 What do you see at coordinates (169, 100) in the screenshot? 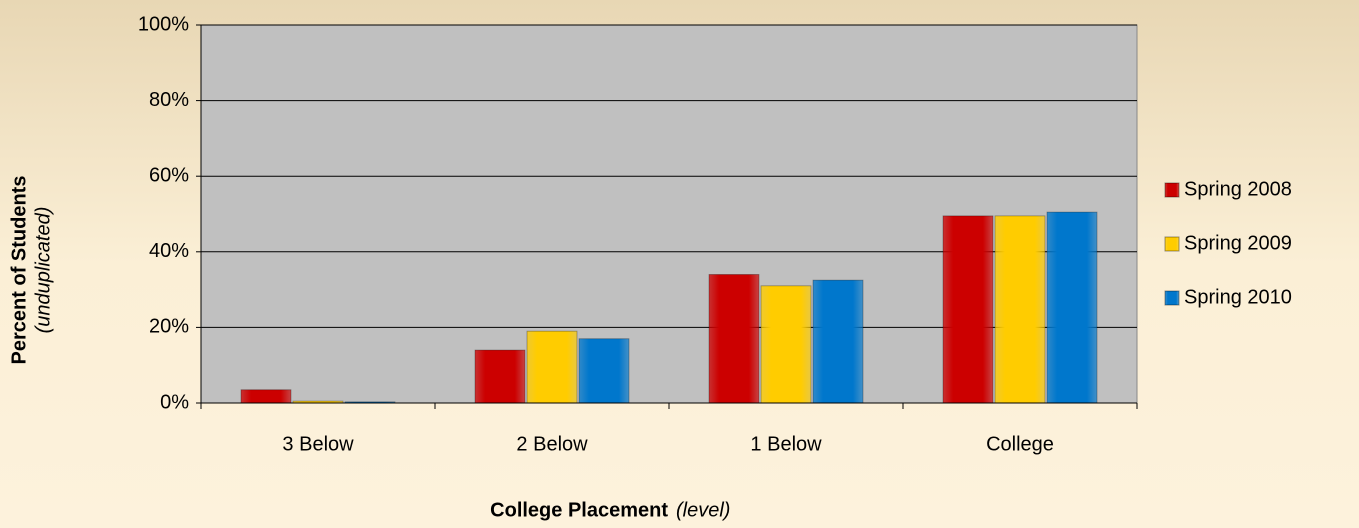
I see `y-tick-label: 80%` at bounding box center [169, 100].